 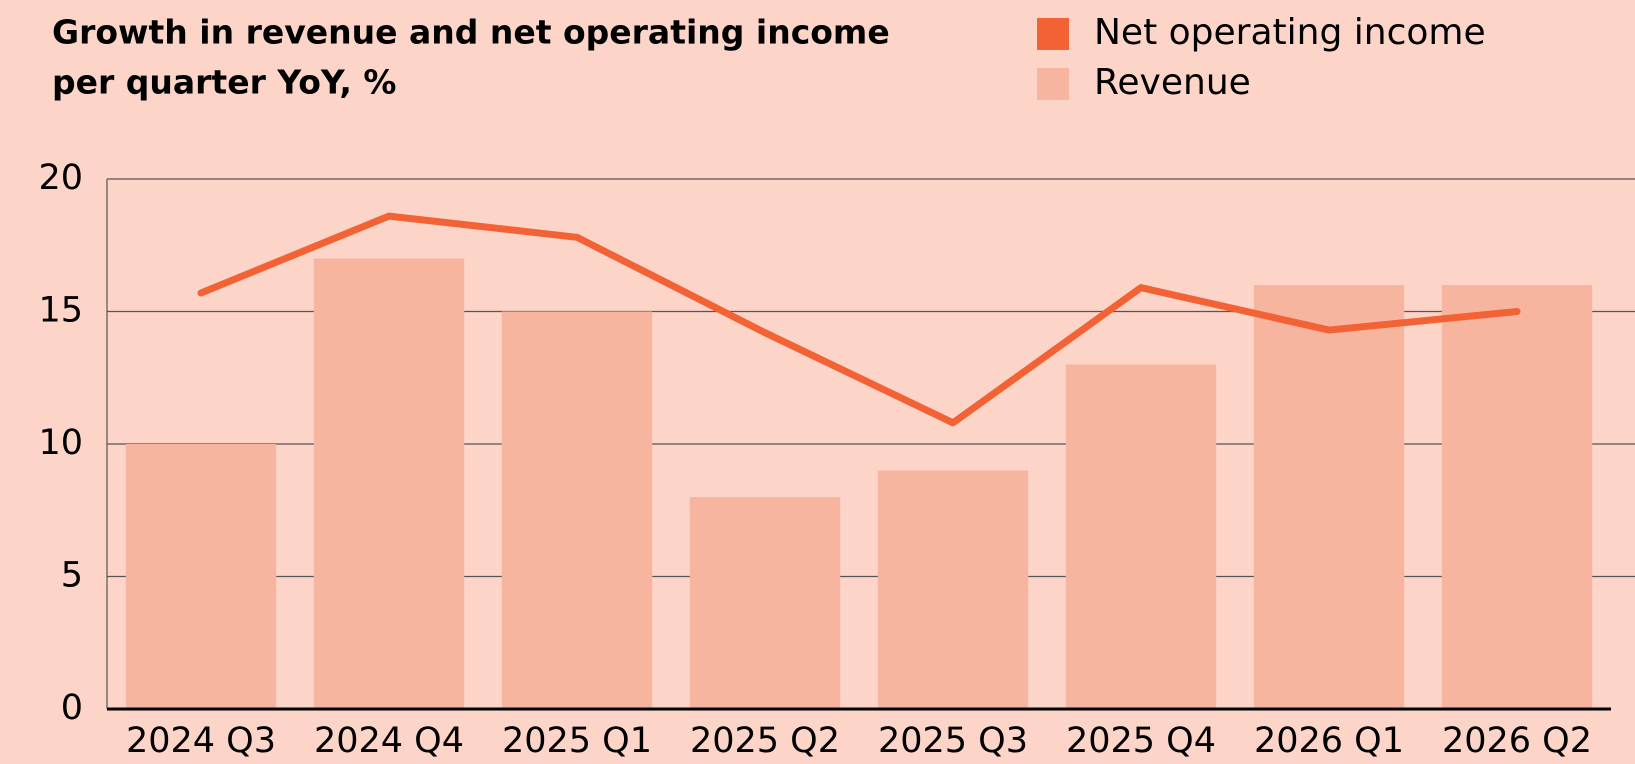 What do you see at coordinates (953, 741) in the screenshot?
I see `x-tick-label: 2025 Q3` at bounding box center [953, 741].